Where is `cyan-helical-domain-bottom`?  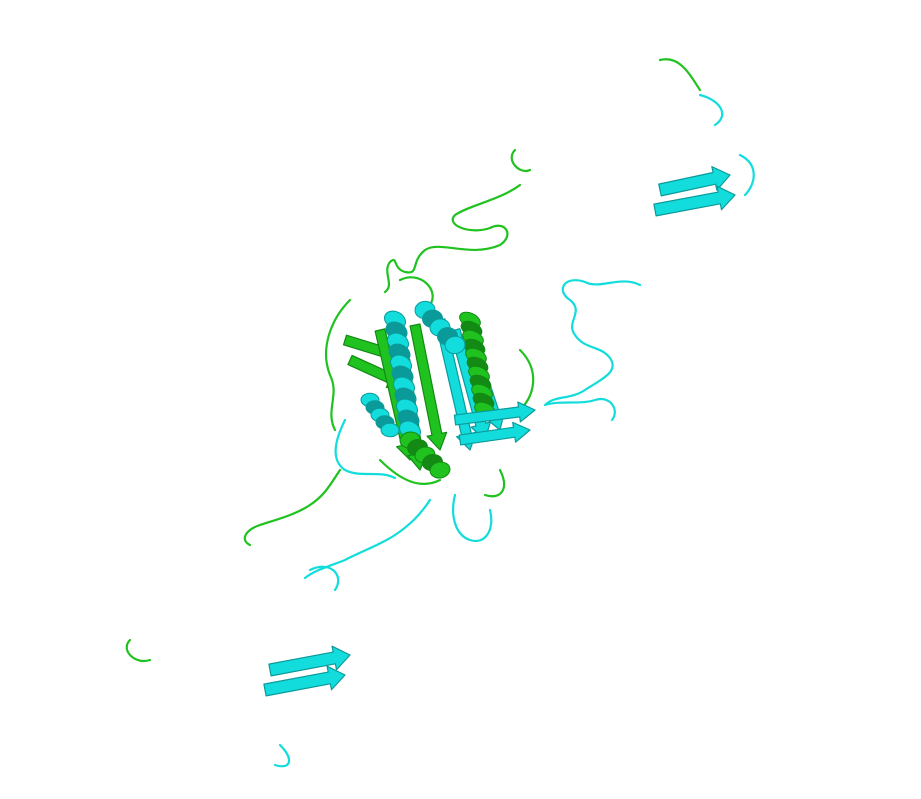
cyan-helical-domain-bottom is located at coordinates (307, 666).